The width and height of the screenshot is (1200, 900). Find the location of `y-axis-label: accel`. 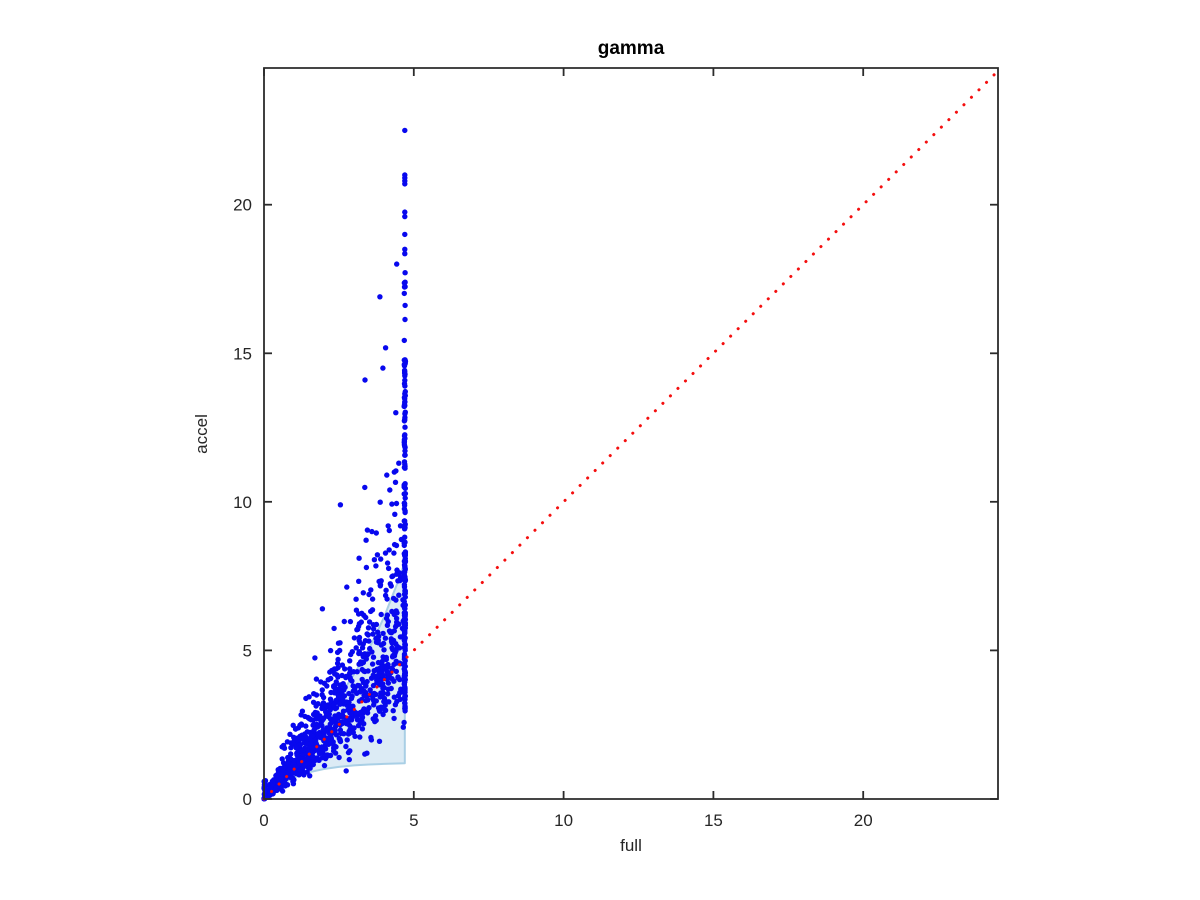

y-axis-label: accel is located at coordinates (201, 434).